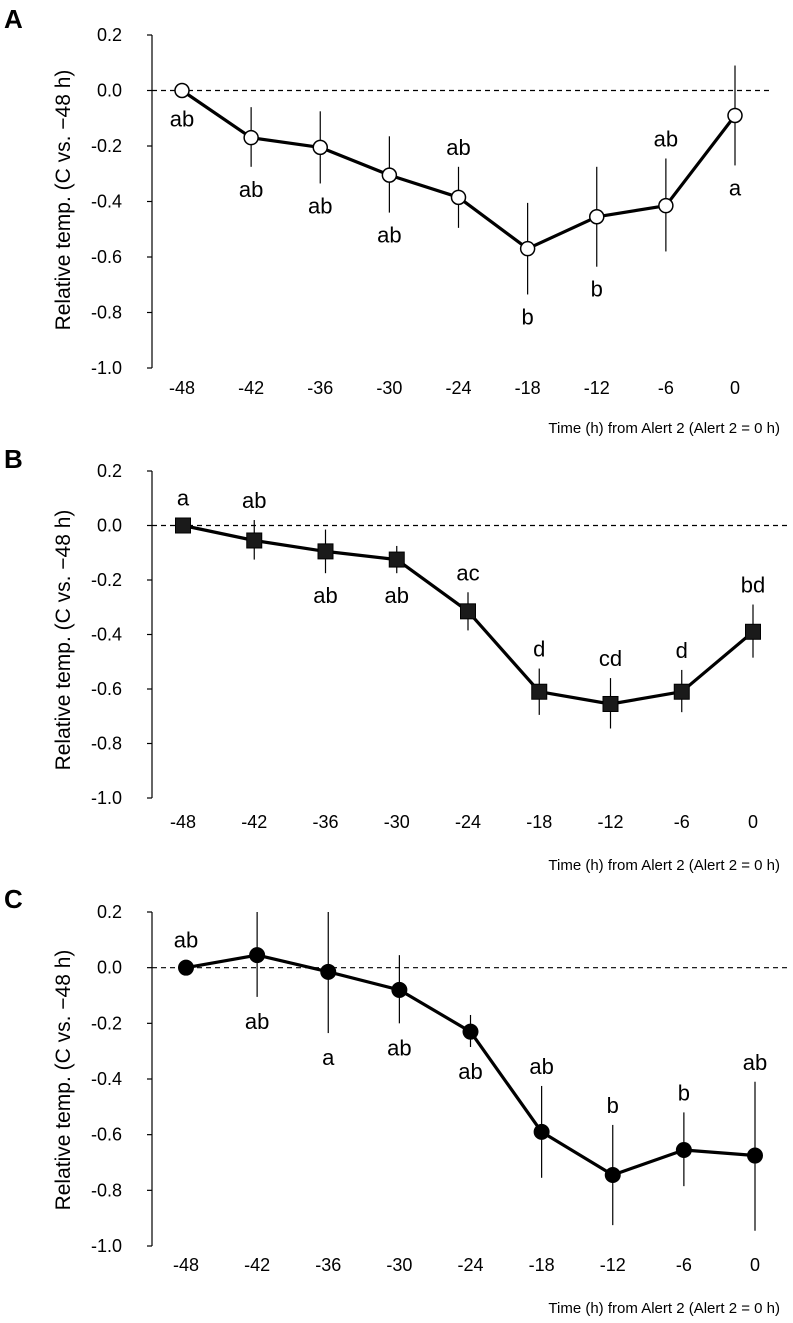  I want to click on panel-c-letter: C, so click(13, 899).